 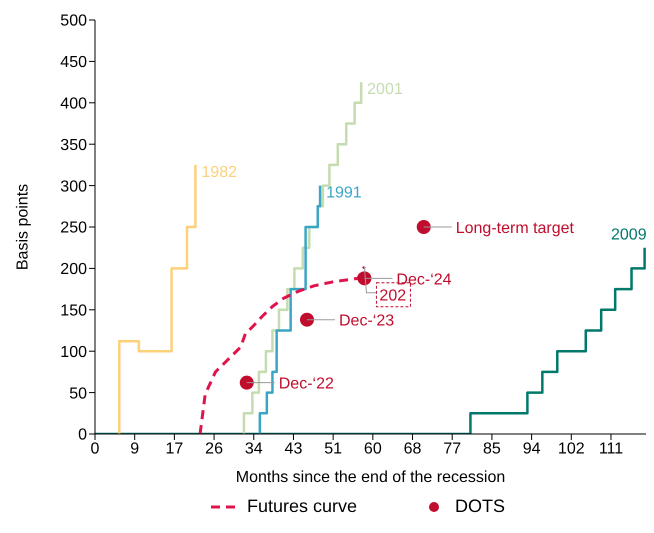 What do you see at coordinates (74, 311) in the screenshot?
I see `y-tick-label: 150` at bounding box center [74, 311].